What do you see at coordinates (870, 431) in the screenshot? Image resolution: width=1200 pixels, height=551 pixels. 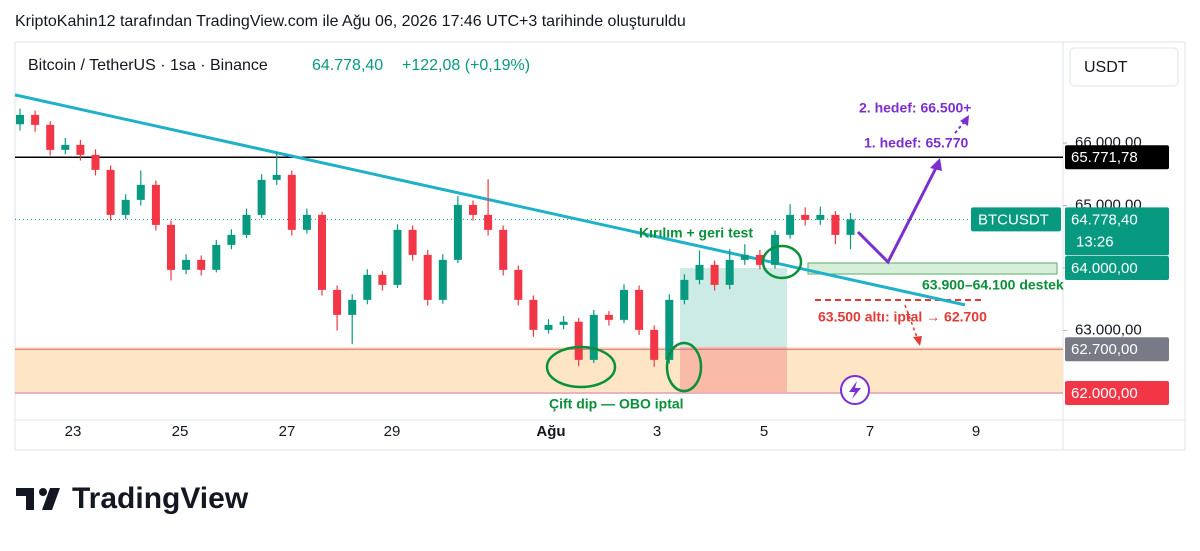 I see `x-tick-label: 7` at bounding box center [870, 431].